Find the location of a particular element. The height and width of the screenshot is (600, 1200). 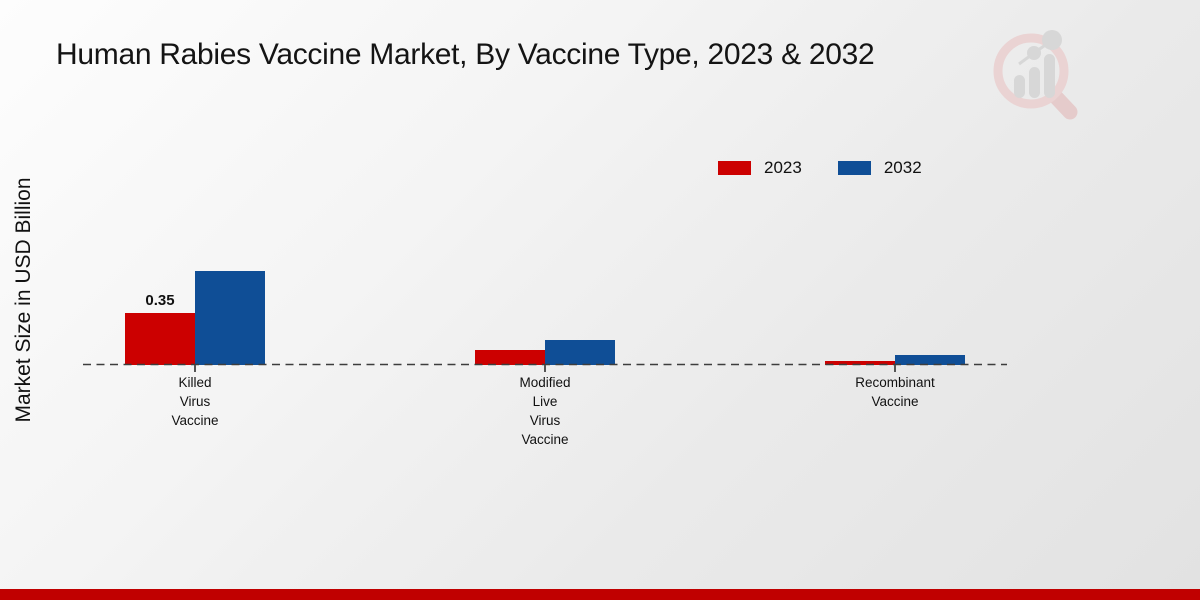

x-axis-category-label: Recombinant Vaccine is located at coordinates (895, 392).